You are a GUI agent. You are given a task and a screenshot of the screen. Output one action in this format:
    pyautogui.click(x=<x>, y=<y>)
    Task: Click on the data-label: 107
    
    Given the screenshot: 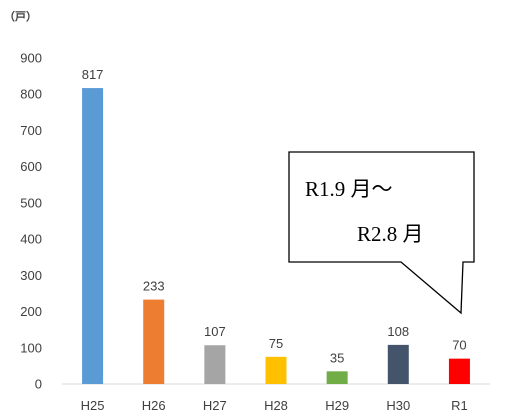 What is the action you would take?
    pyautogui.click(x=215, y=331)
    